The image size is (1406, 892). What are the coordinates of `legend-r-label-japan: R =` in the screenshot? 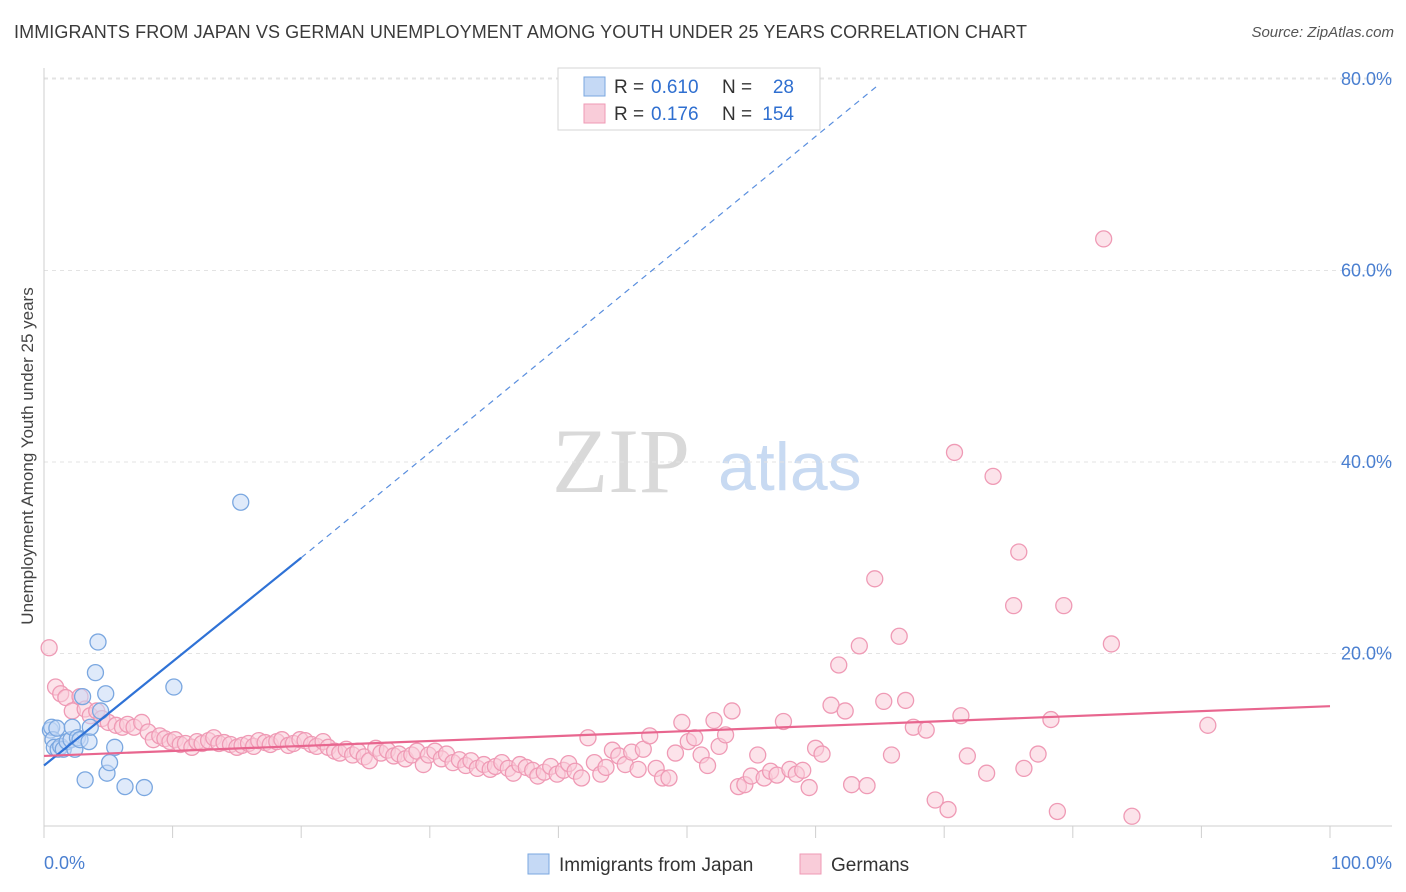 It's located at (629, 87).